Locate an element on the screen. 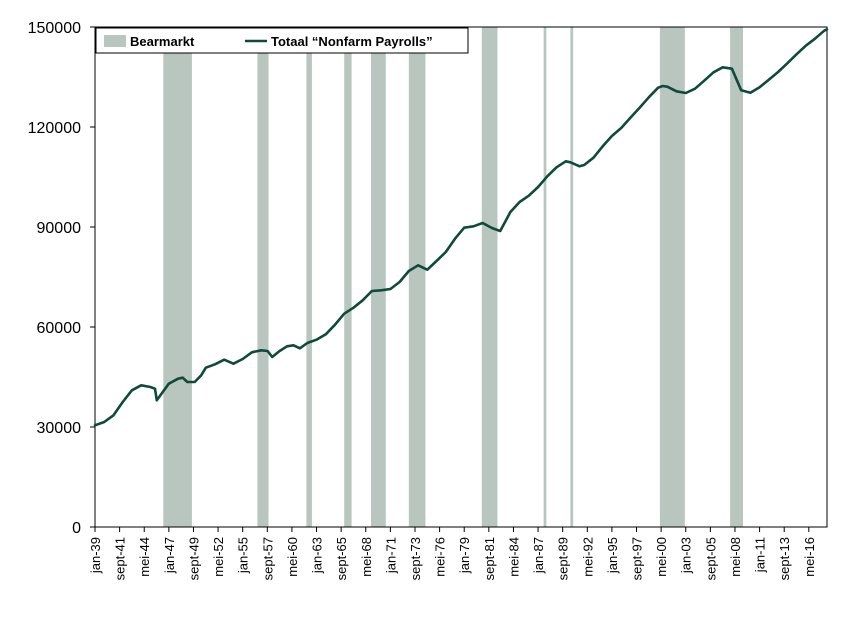 This screenshot has width=850, height=617. x-tick-label-14: mei-76 is located at coordinates (440, 557).